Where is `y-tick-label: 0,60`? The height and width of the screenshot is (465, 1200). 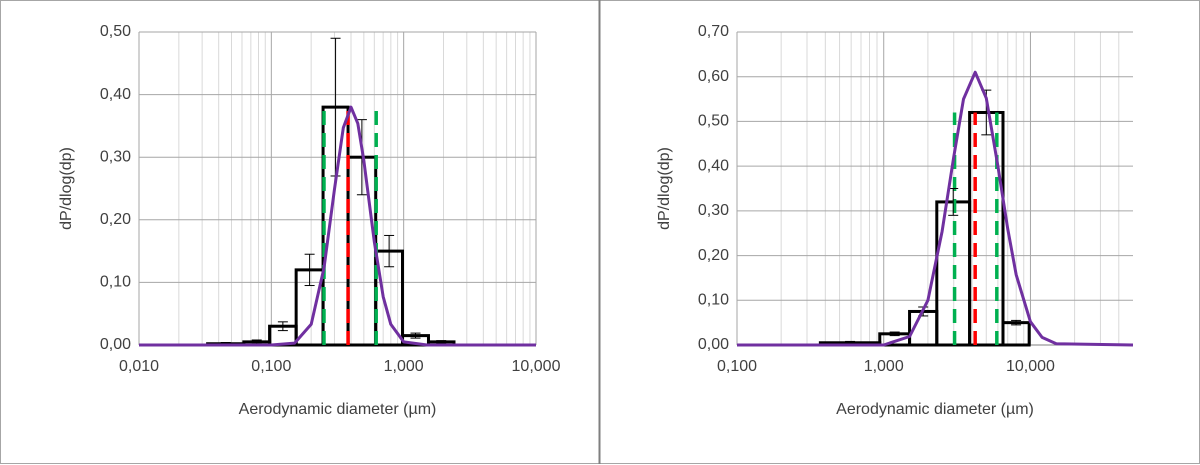 y-tick-label: 0,60 is located at coordinates (713, 76).